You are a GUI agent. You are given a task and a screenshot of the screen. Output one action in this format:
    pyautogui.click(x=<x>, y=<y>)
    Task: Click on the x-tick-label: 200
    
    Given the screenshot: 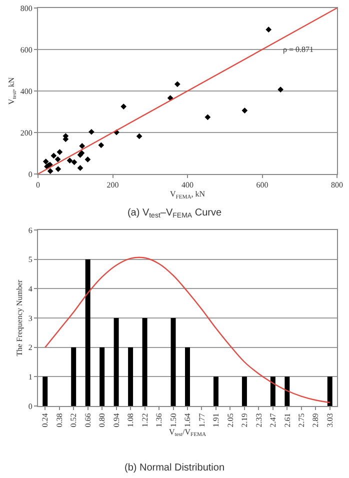 What is the action you would take?
    pyautogui.click(x=112, y=185)
    